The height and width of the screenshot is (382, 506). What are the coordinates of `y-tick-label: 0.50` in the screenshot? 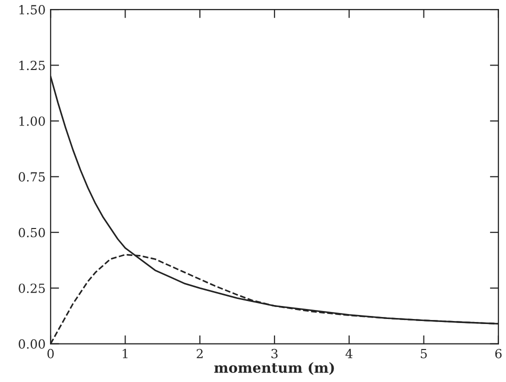 It's located at (31, 233).